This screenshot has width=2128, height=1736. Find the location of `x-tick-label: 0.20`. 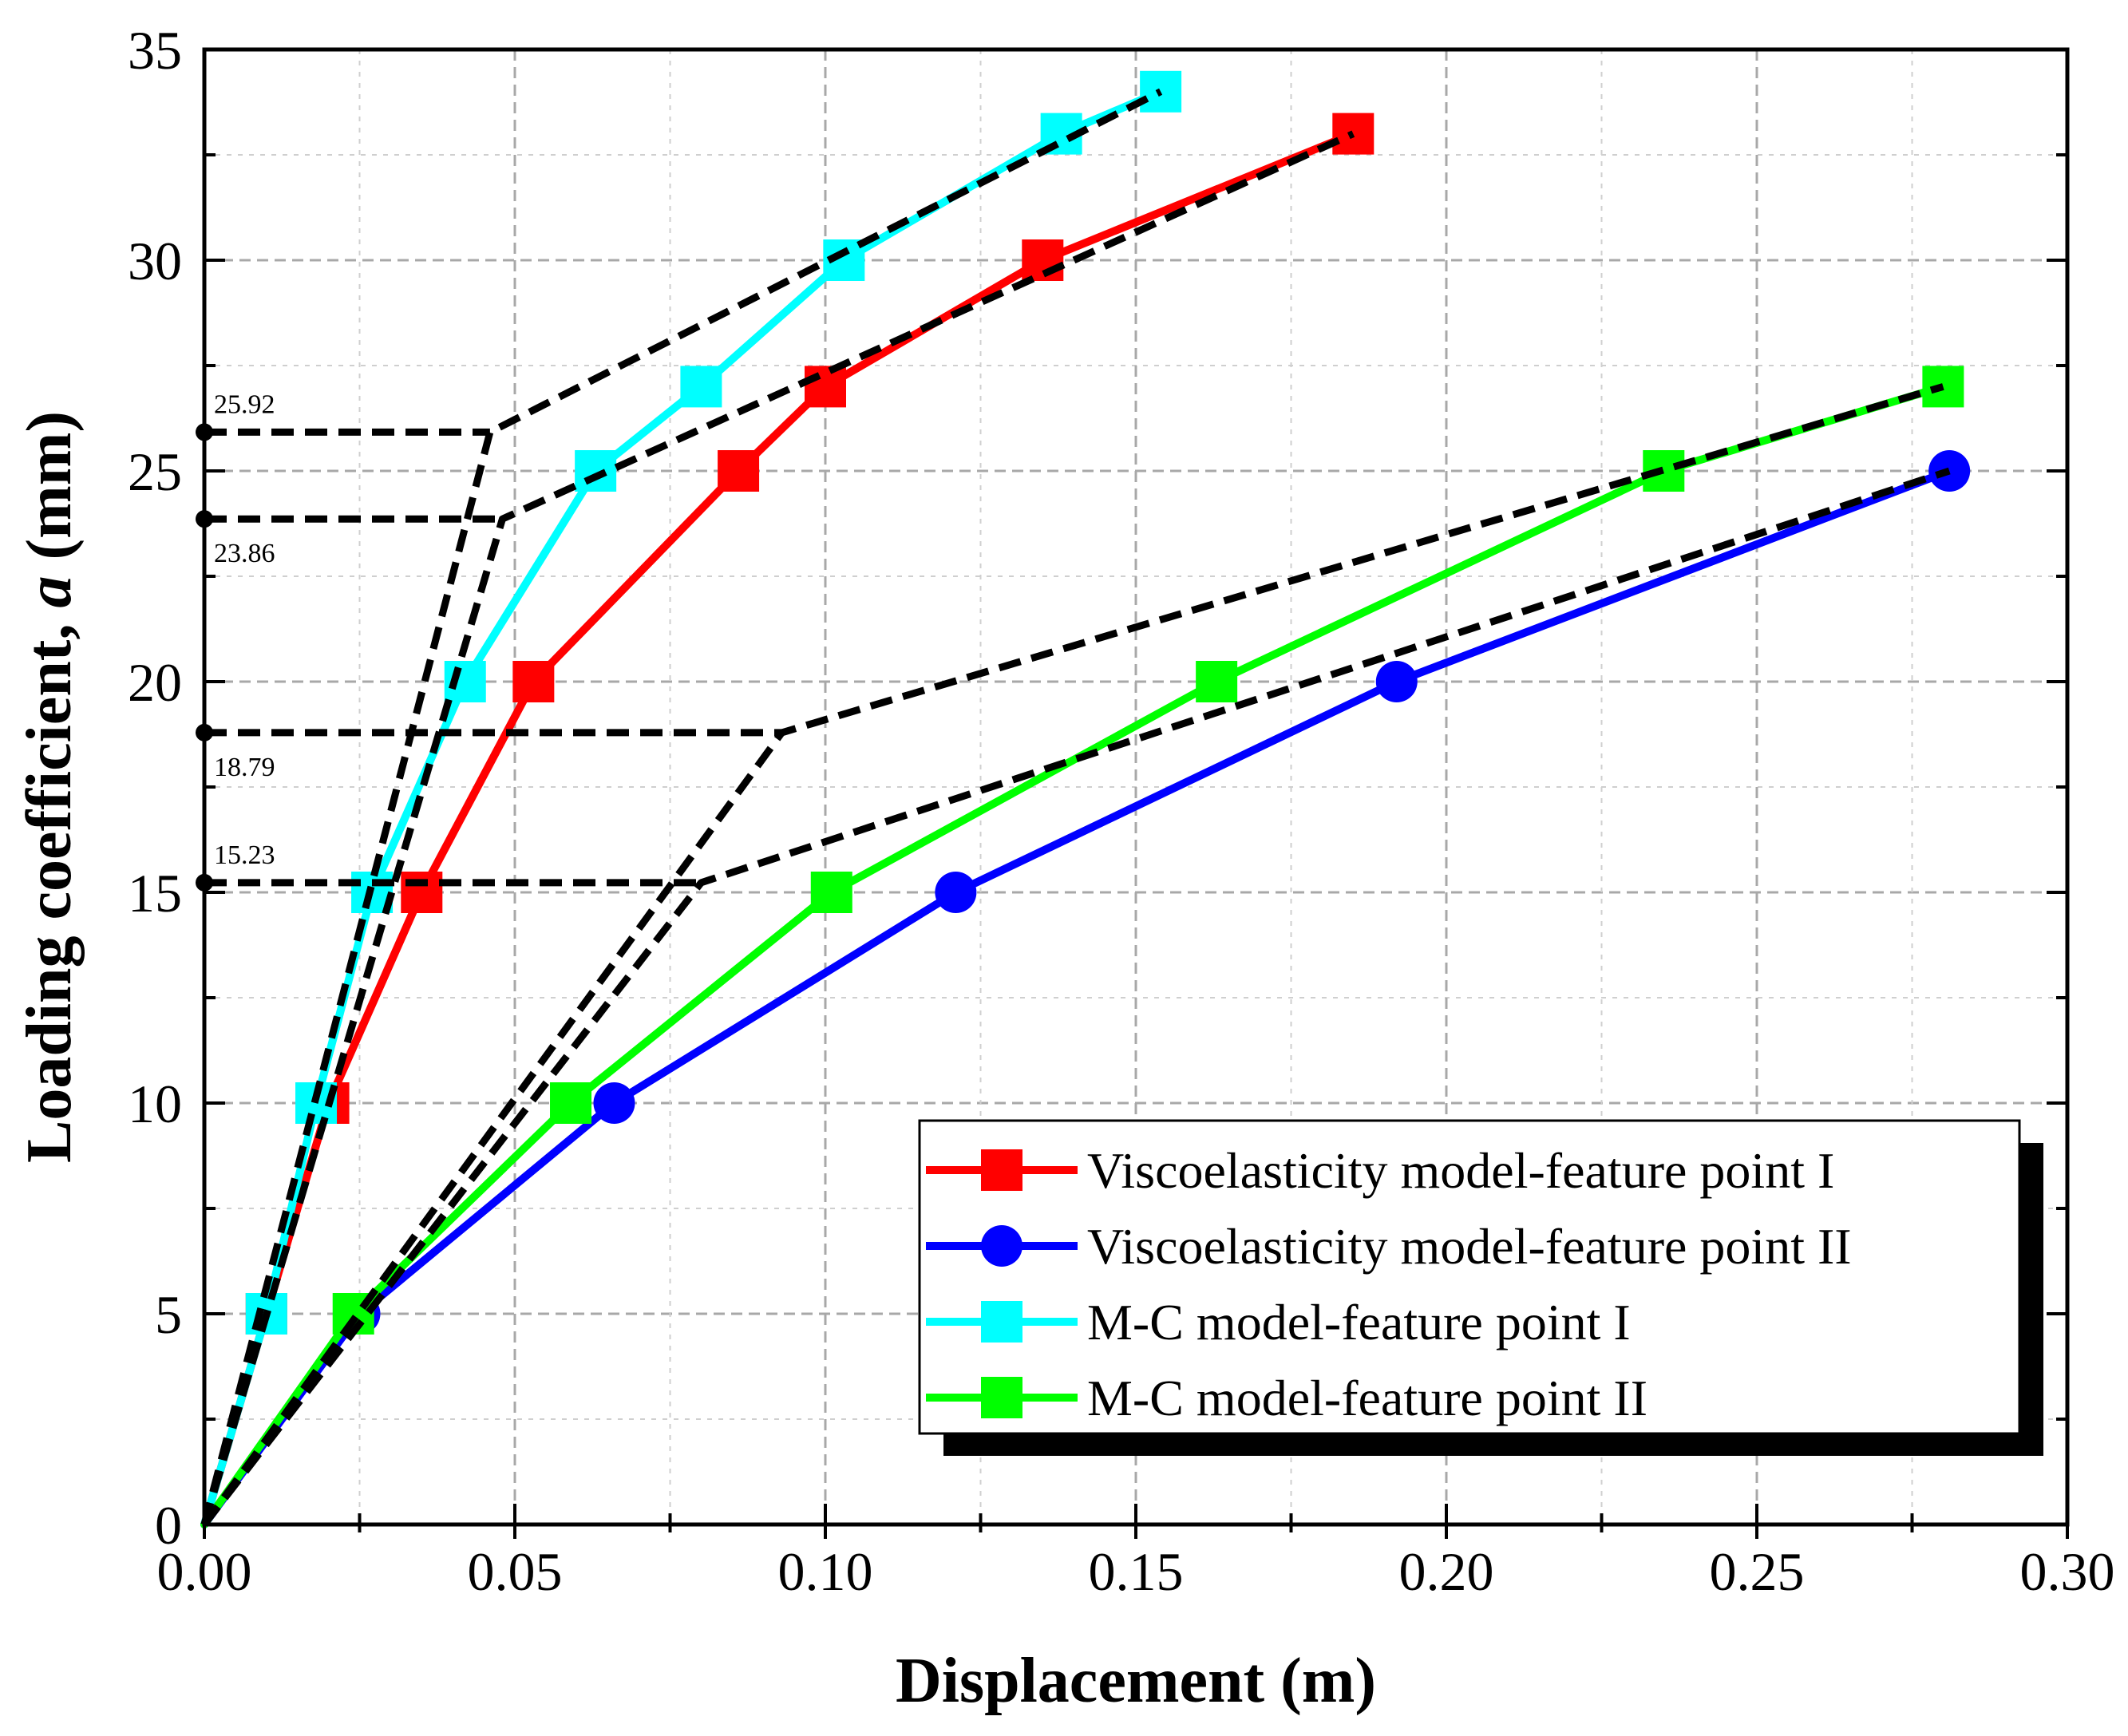

x-tick-label: 0.20 is located at coordinates (1446, 1571).